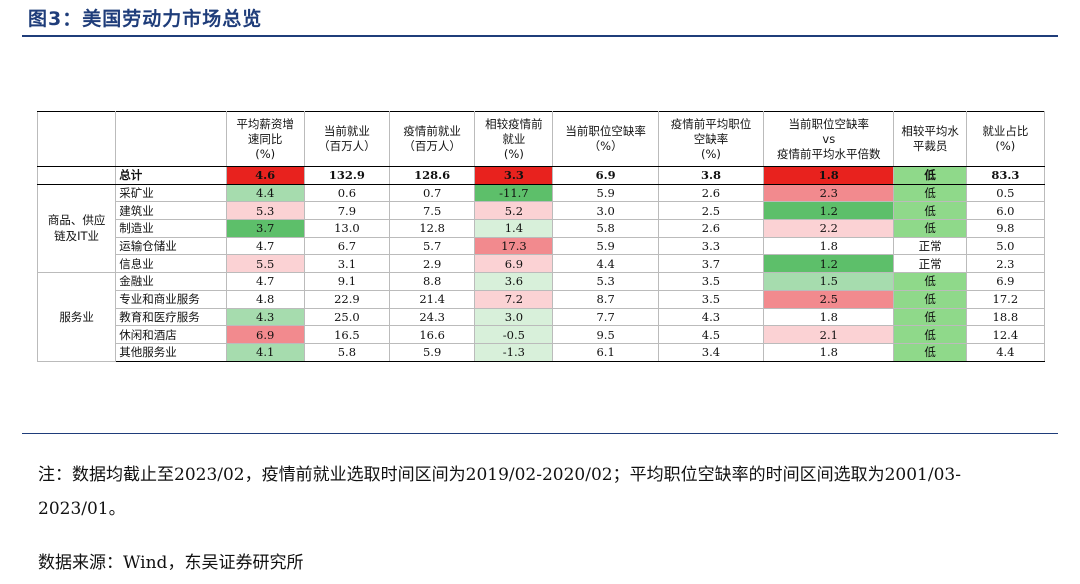 This screenshot has width=1080, height=584. I want to click on table-row: 教育和医疗服务 4.3 25.0 24.3 3.0 7.7 4.3 1.8 低 18.8, so click(542, 317).